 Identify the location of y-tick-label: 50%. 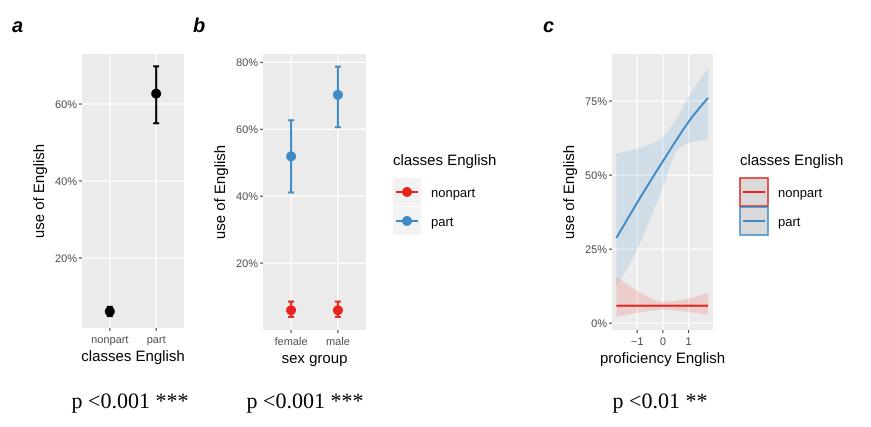
(596, 176).